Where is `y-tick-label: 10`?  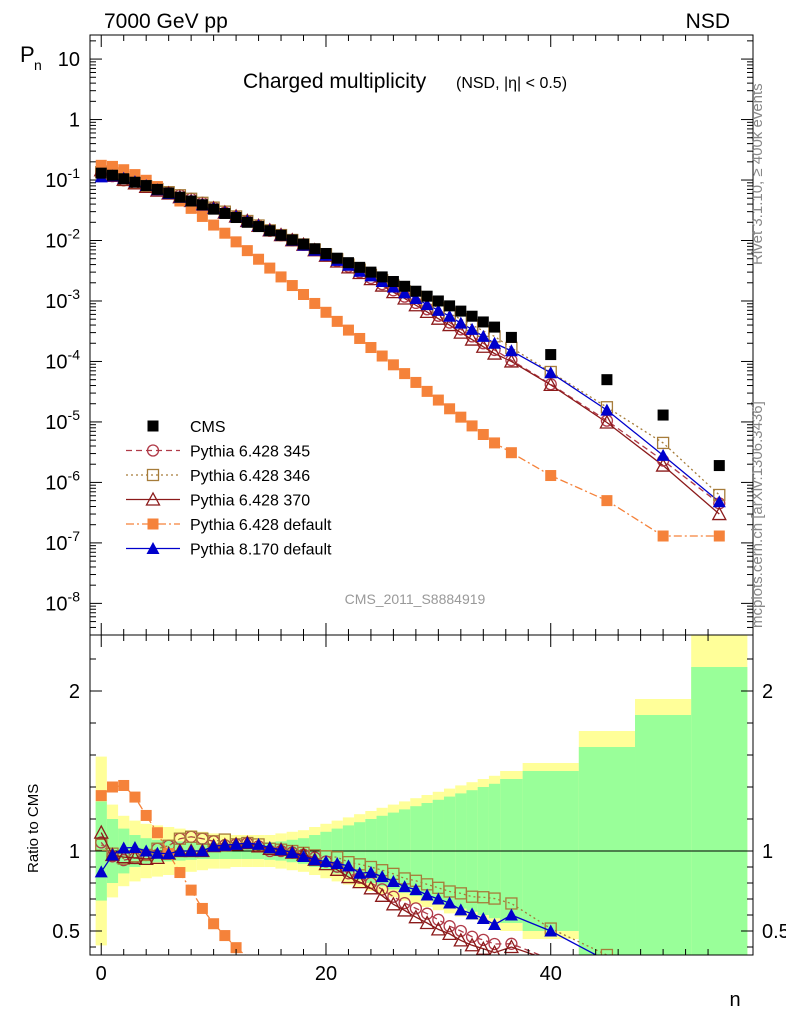
y-tick-label: 10 is located at coordinates (69, 60).